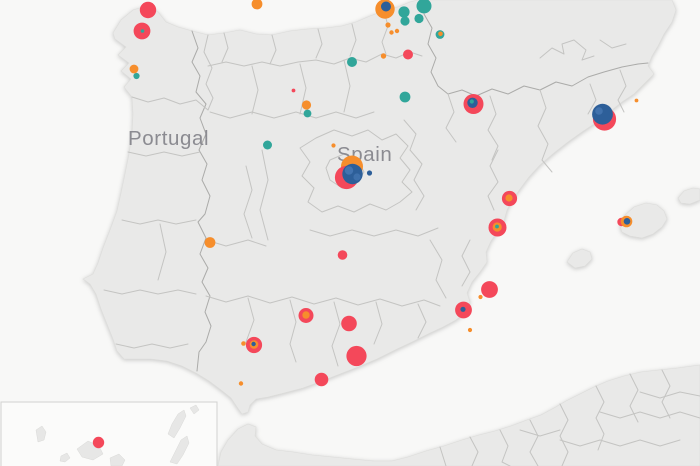 The image size is (700, 466). I want to click on portugal-label: Portugal, so click(168, 138).